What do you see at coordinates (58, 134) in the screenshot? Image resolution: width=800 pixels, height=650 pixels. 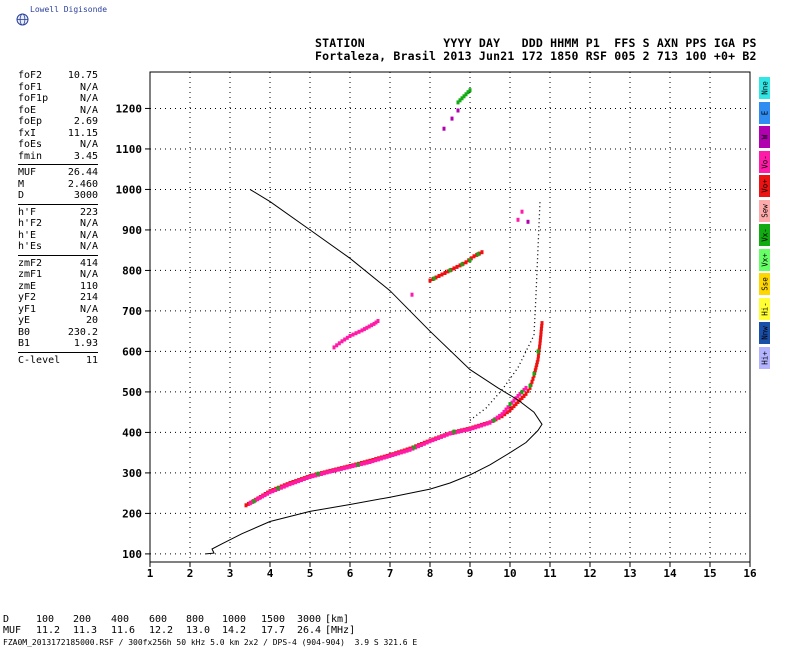 I see `param-row: fxI 11.15` at bounding box center [58, 134].